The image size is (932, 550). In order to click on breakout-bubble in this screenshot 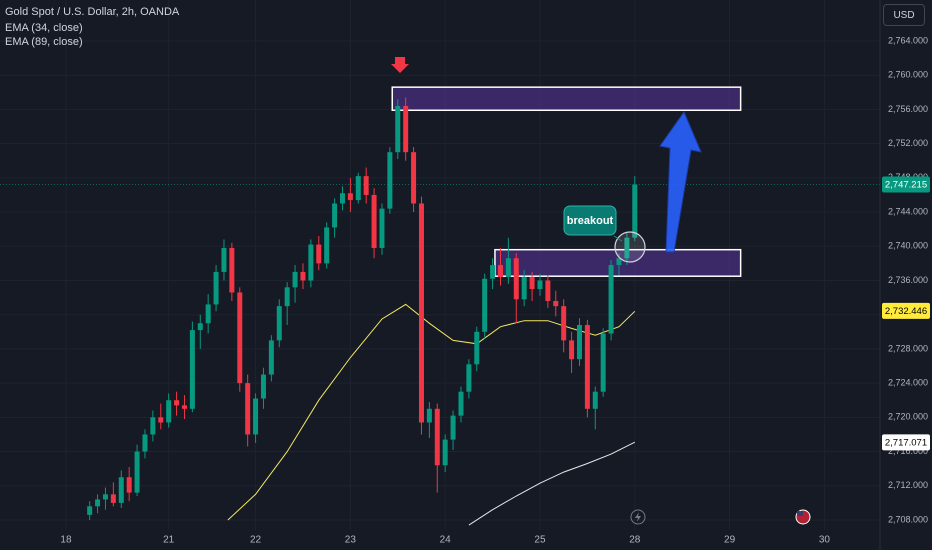, I will do `click(590, 220)`.